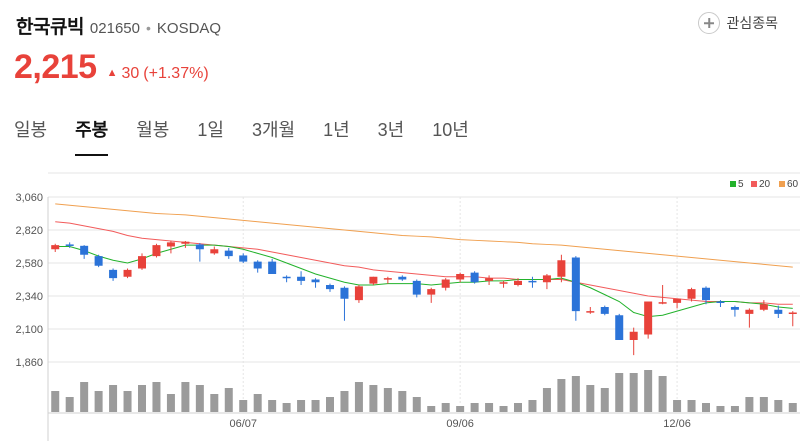 The height and width of the screenshot is (441, 804). I want to click on legend-label: 20, so click(765, 184).